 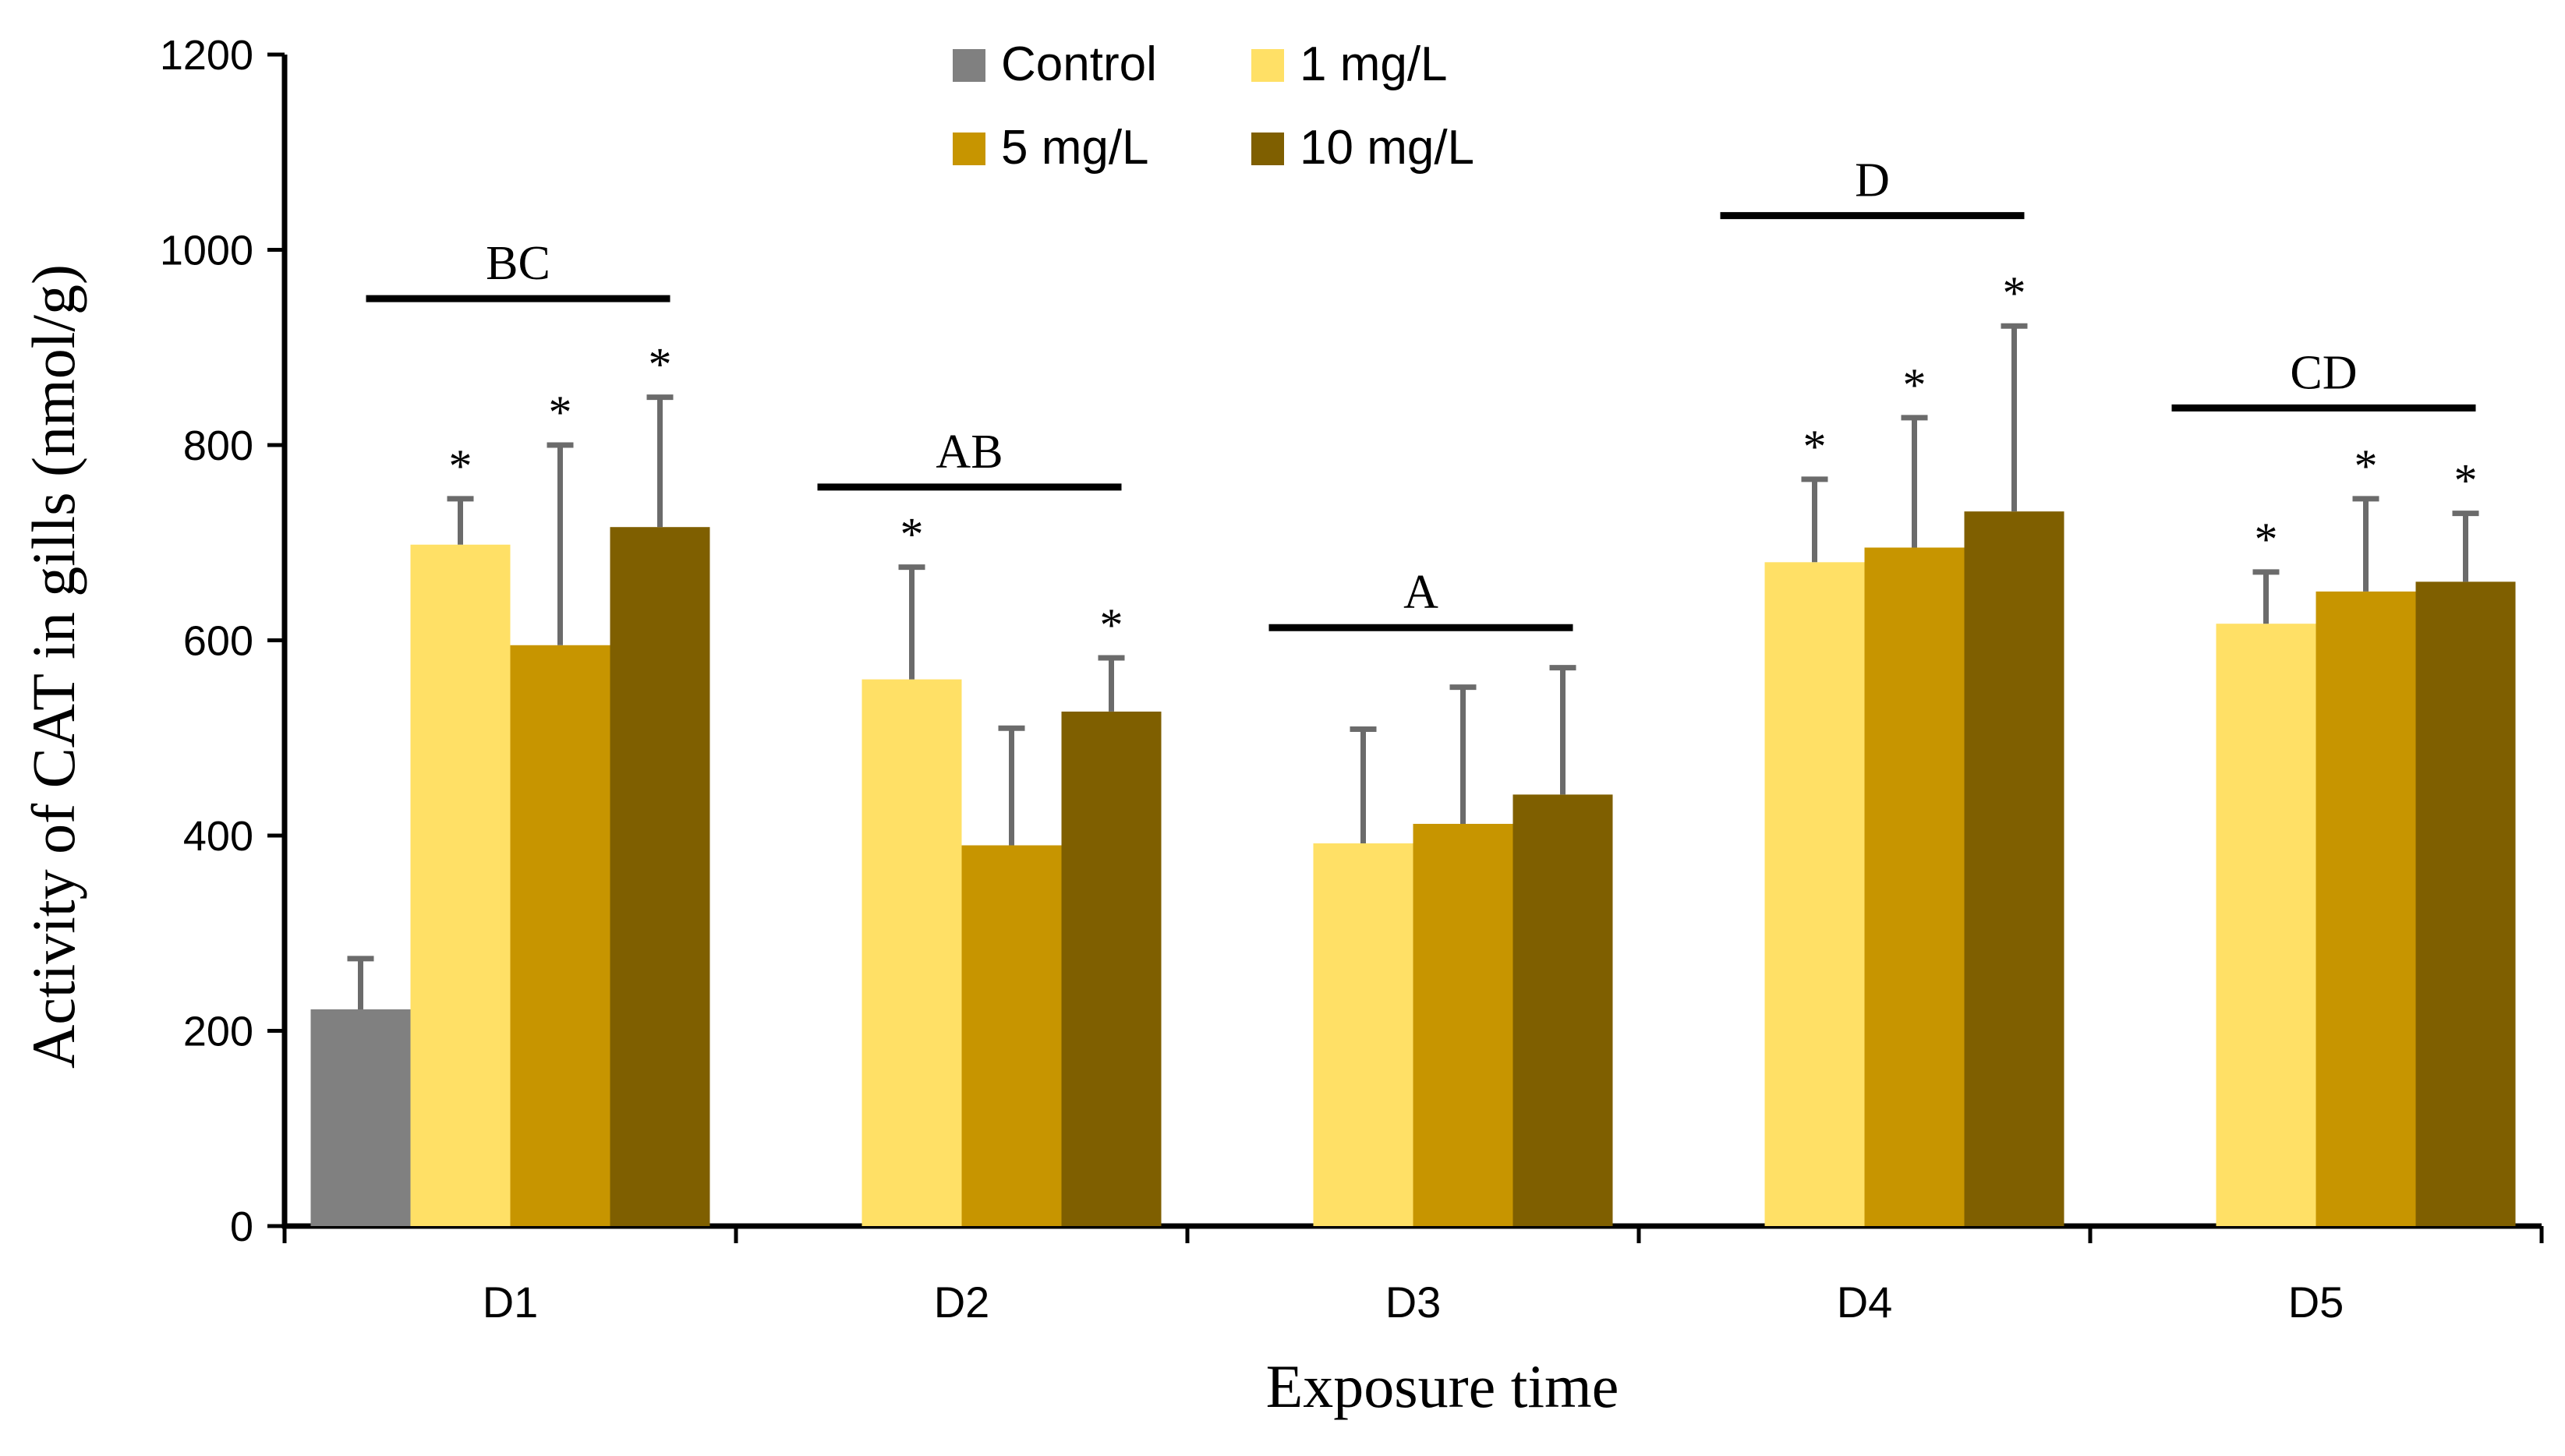 I want to click on x-tick-label: D2, so click(x=962, y=1303).